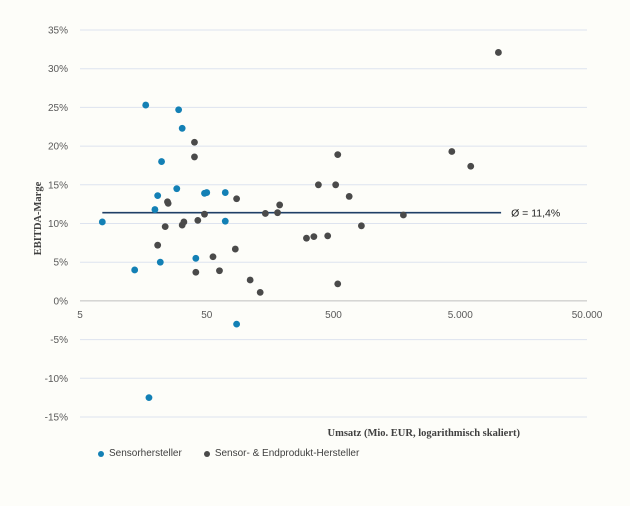  Describe the element at coordinates (207, 315) in the screenshot. I see `x-tick-label: 50` at that location.